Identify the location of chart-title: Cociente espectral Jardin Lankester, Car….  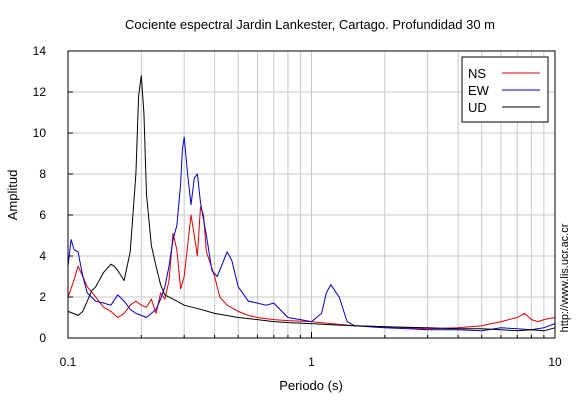
(310, 24).